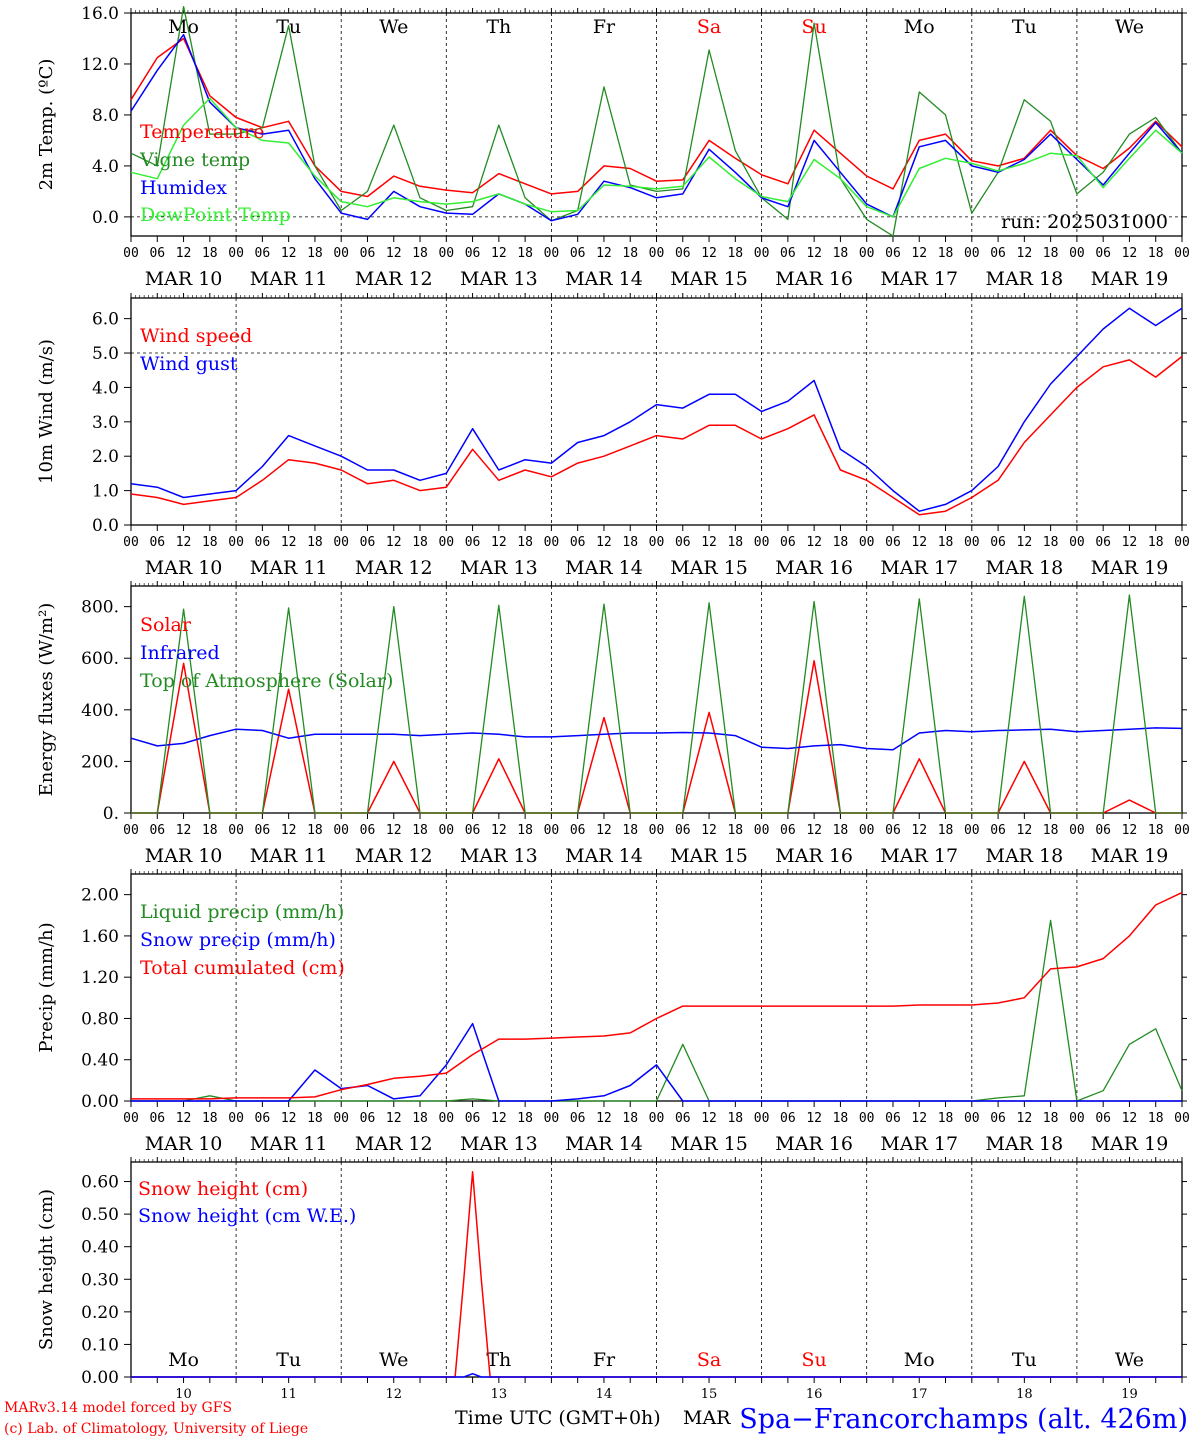  What do you see at coordinates (709, 856) in the screenshot?
I see `date-label: MAR 15` at bounding box center [709, 856].